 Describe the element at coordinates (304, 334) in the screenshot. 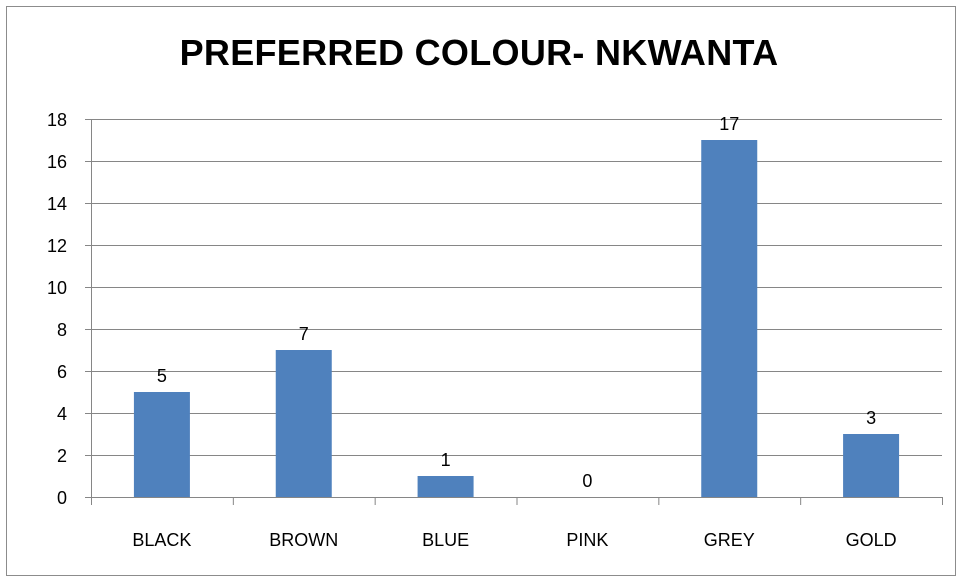

I see `data-label-brown: 7` at that location.